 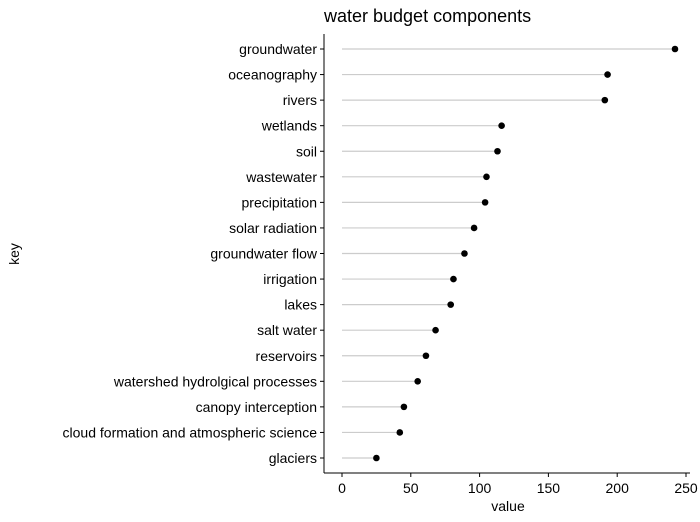 What do you see at coordinates (411, 488) in the screenshot?
I see `x-tick-label-1: 50` at bounding box center [411, 488].